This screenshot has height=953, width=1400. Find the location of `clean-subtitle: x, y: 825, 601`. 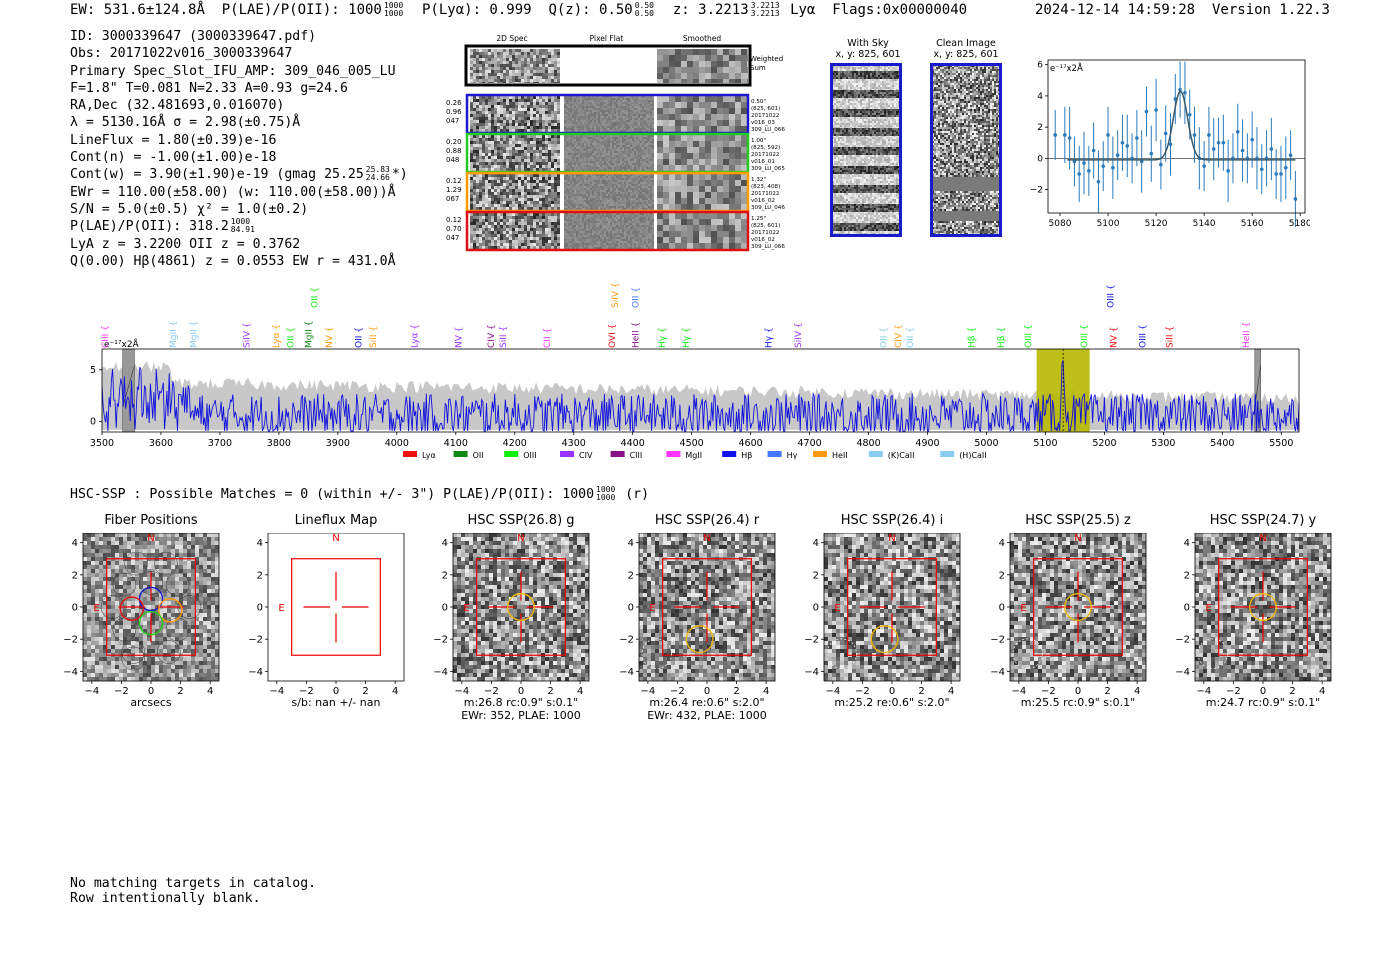

clean-subtitle: x, y: 825, 601 is located at coordinates (966, 54).